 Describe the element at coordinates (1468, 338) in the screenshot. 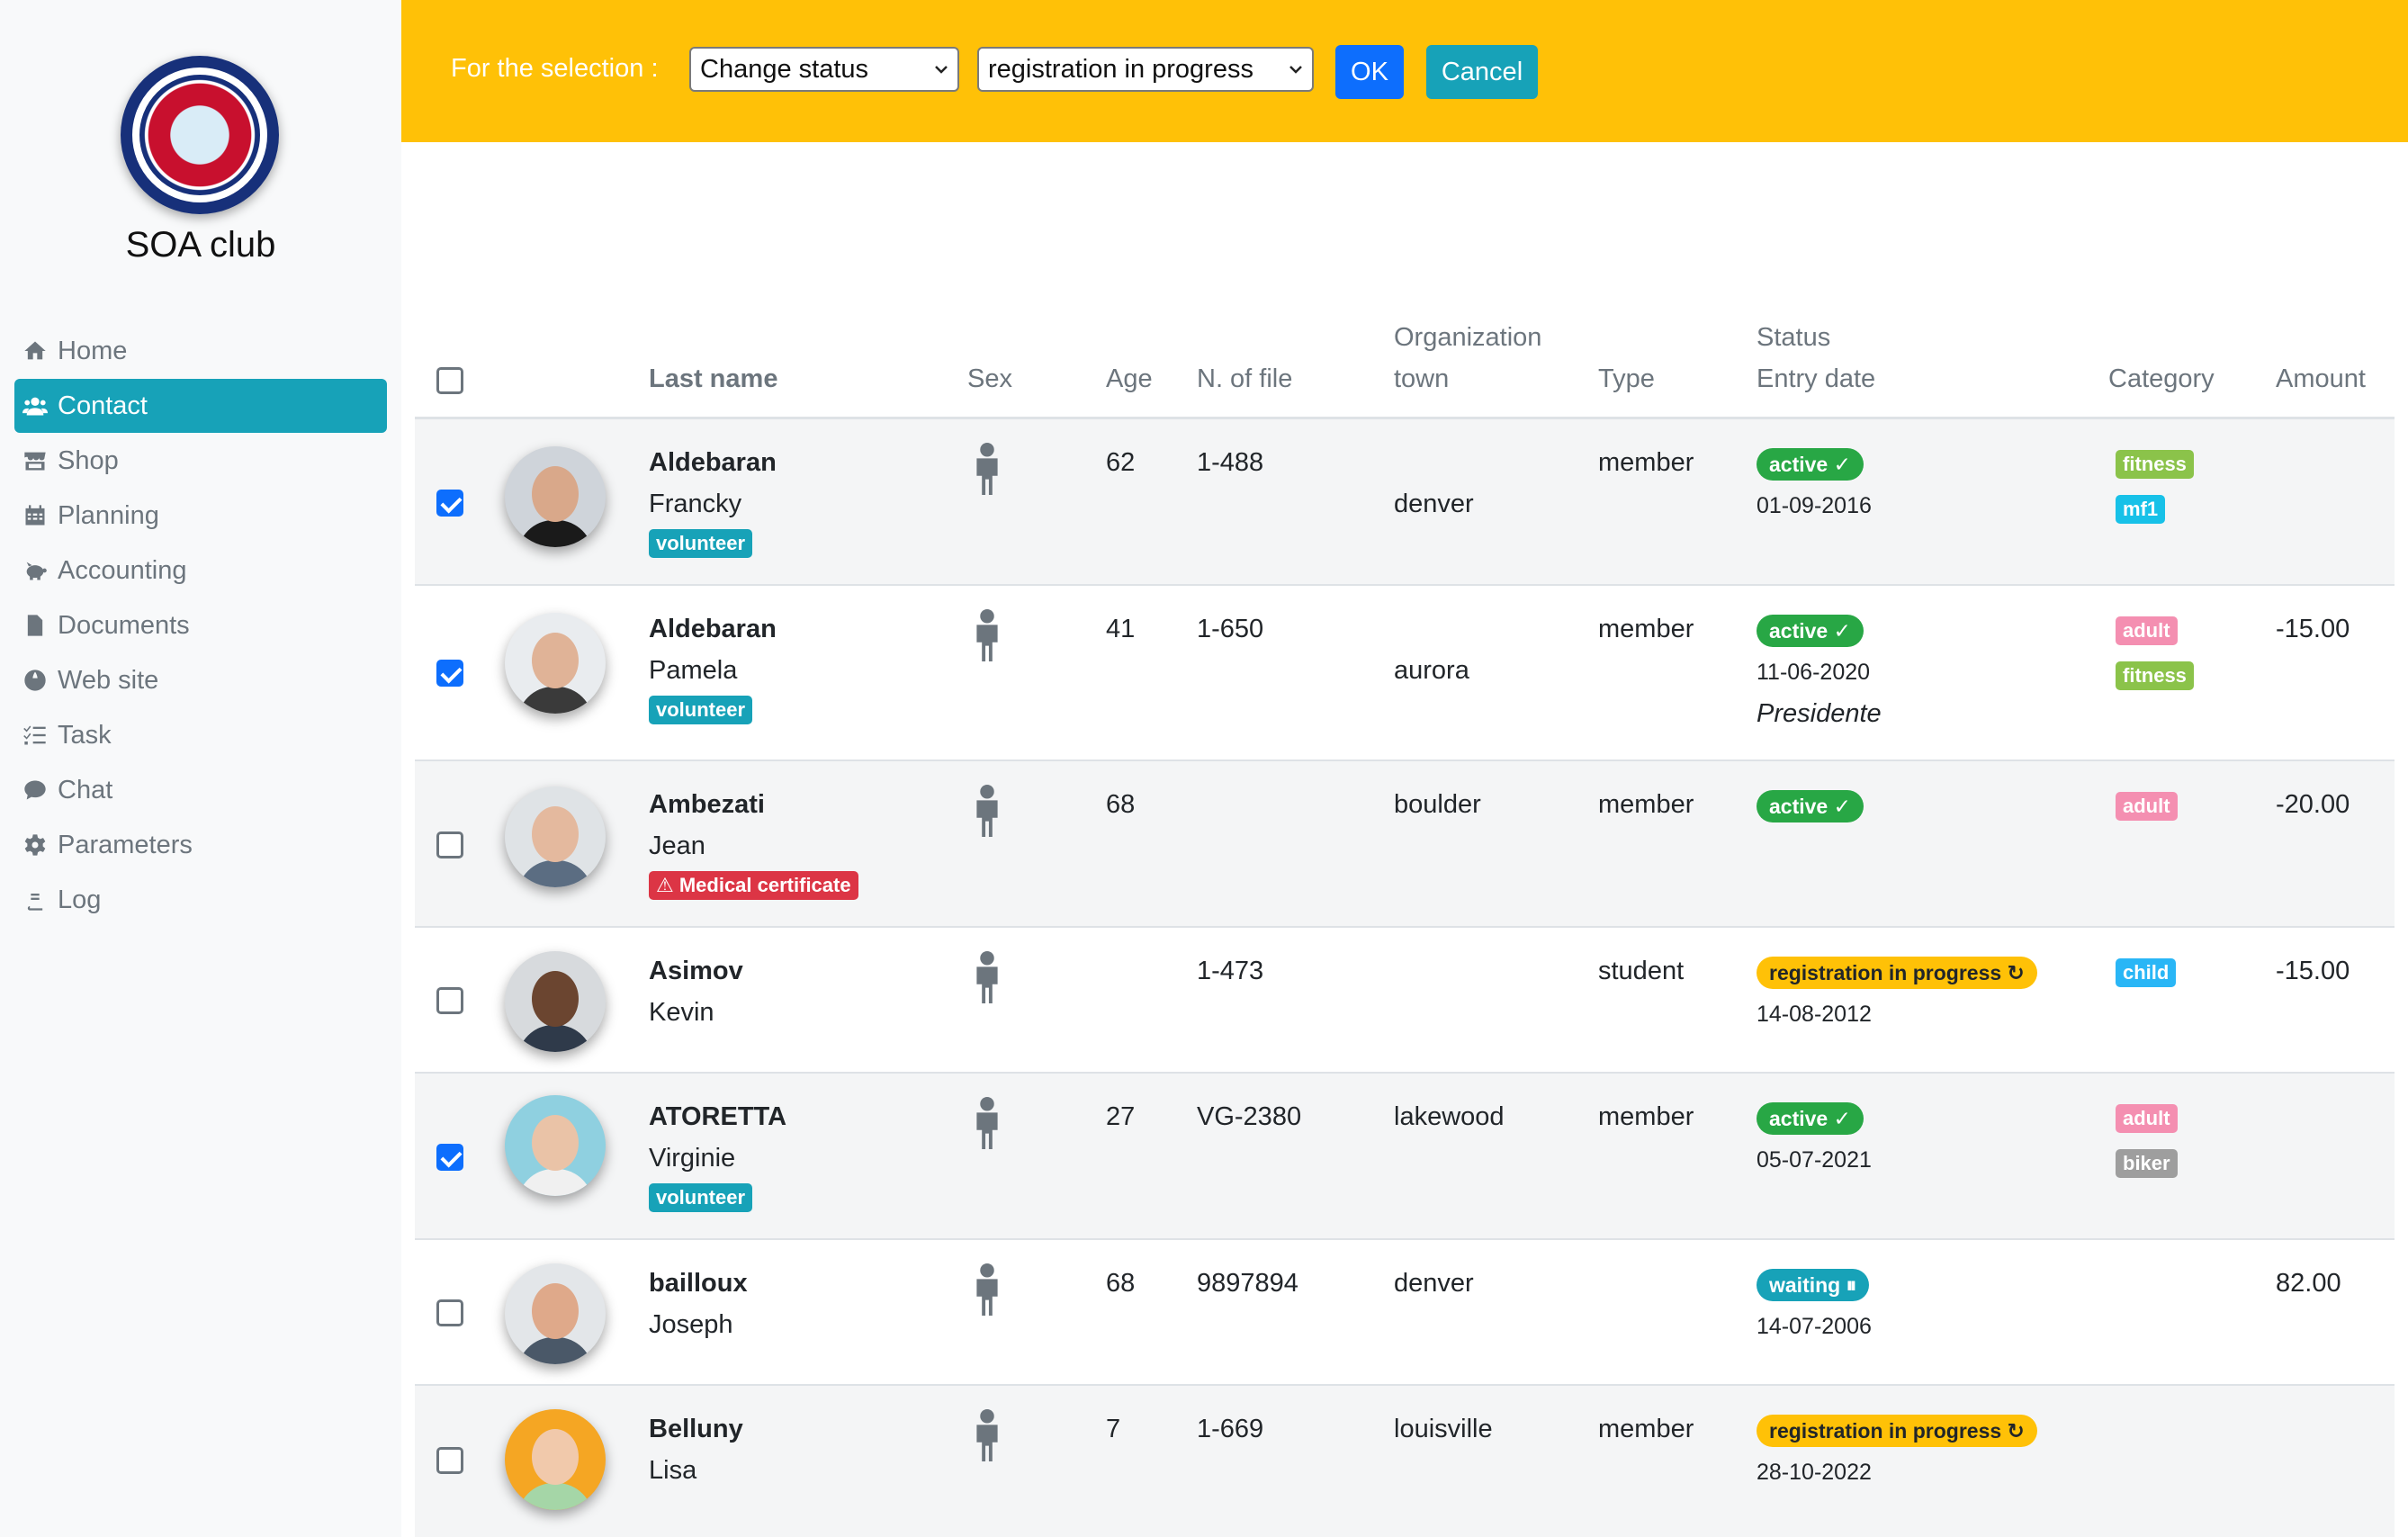

I see `header-organization: Organization` at that location.